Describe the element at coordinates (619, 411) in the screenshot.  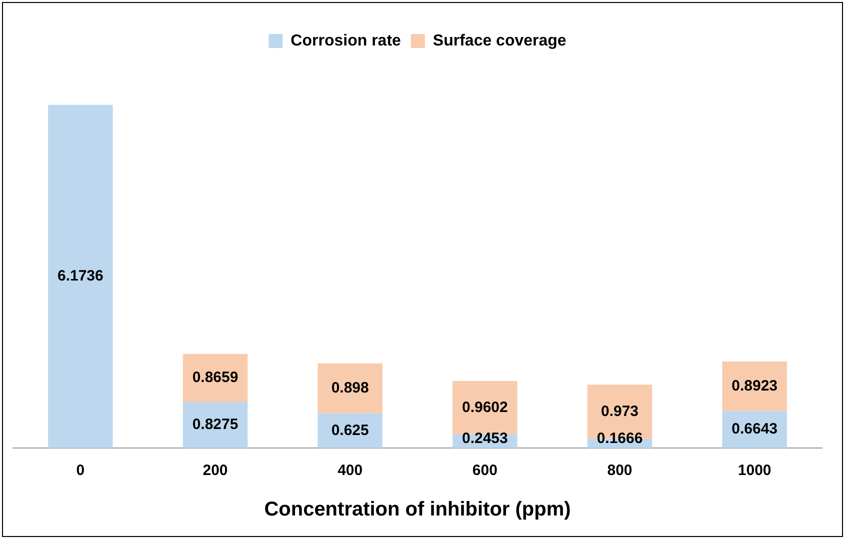
I see `data-label: 0.973` at that location.